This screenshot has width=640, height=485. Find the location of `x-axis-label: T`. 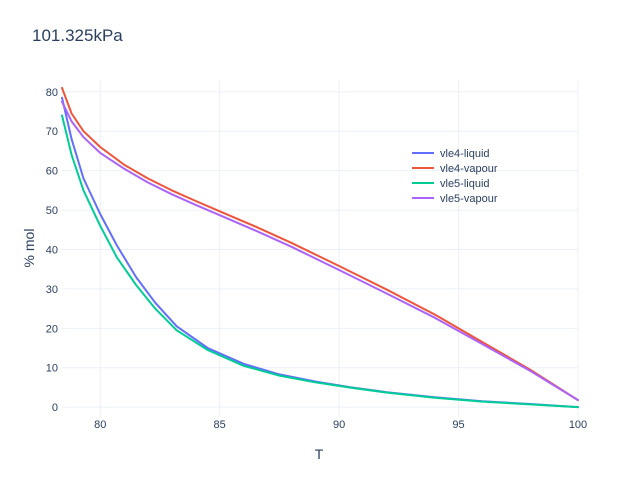

x-axis-label: T is located at coordinates (319, 454).